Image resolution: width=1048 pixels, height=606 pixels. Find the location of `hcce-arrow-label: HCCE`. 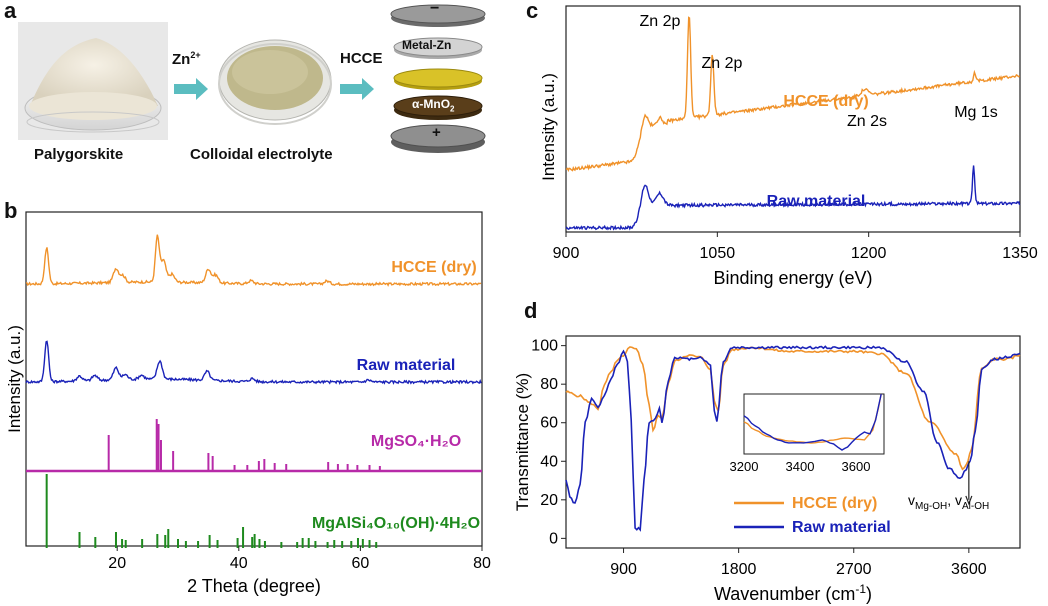

hcce-arrow-label: HCCE is located at coordinates (361, 58).